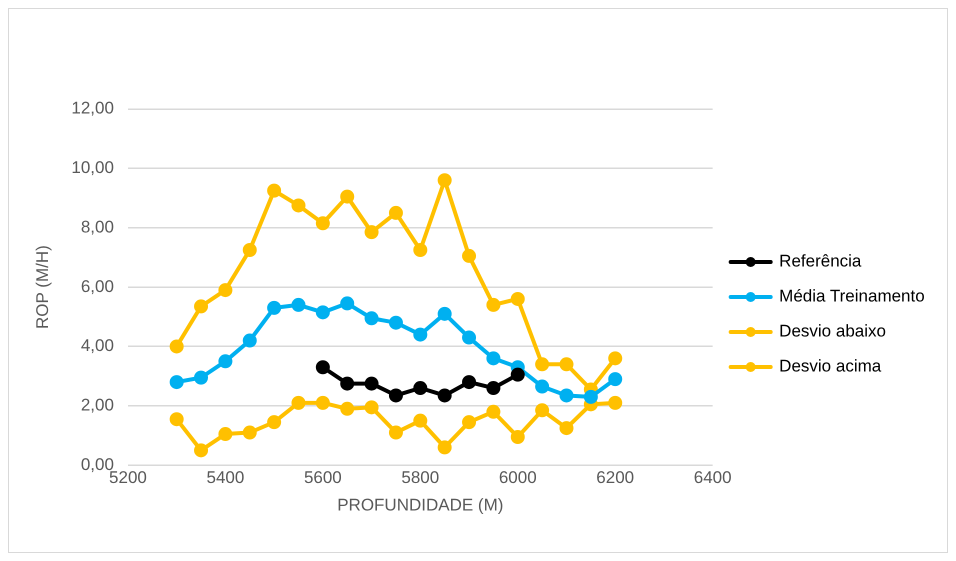 This screenshot has height=561, width=956. I want to click on x-tick-label: 6200, so click(615, 478).